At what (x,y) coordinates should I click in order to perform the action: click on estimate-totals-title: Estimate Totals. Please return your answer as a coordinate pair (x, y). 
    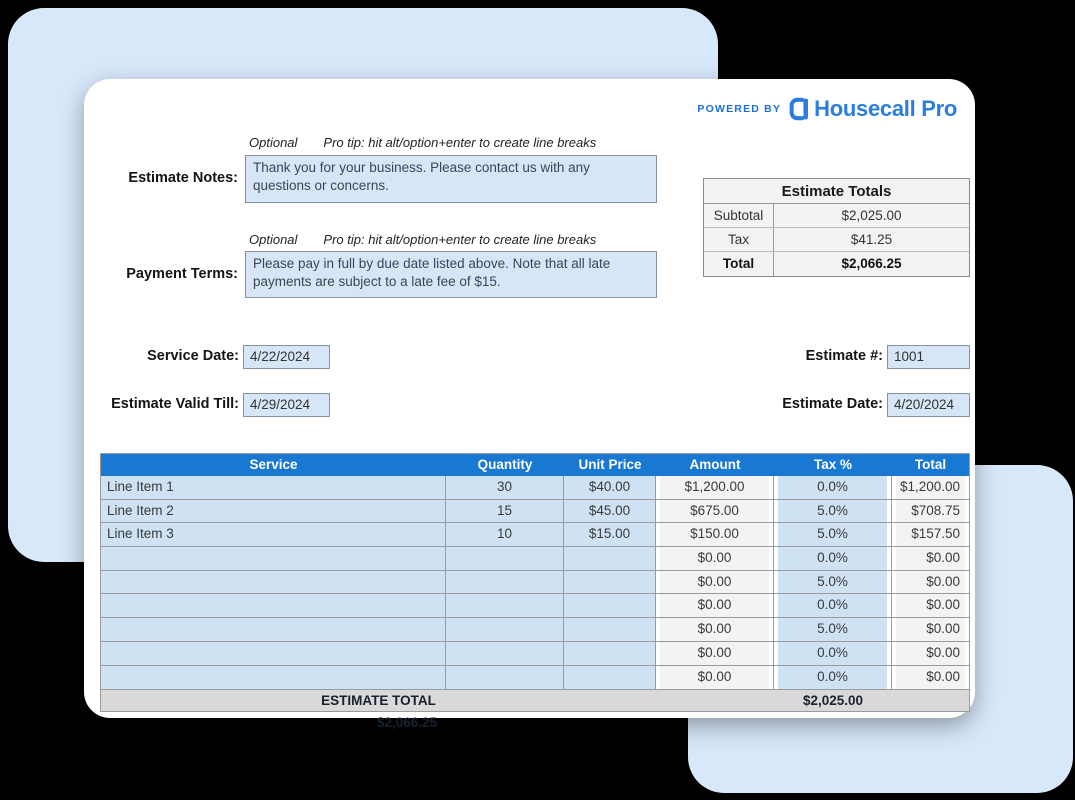
    Looking at the image, I should click on (836, 191).